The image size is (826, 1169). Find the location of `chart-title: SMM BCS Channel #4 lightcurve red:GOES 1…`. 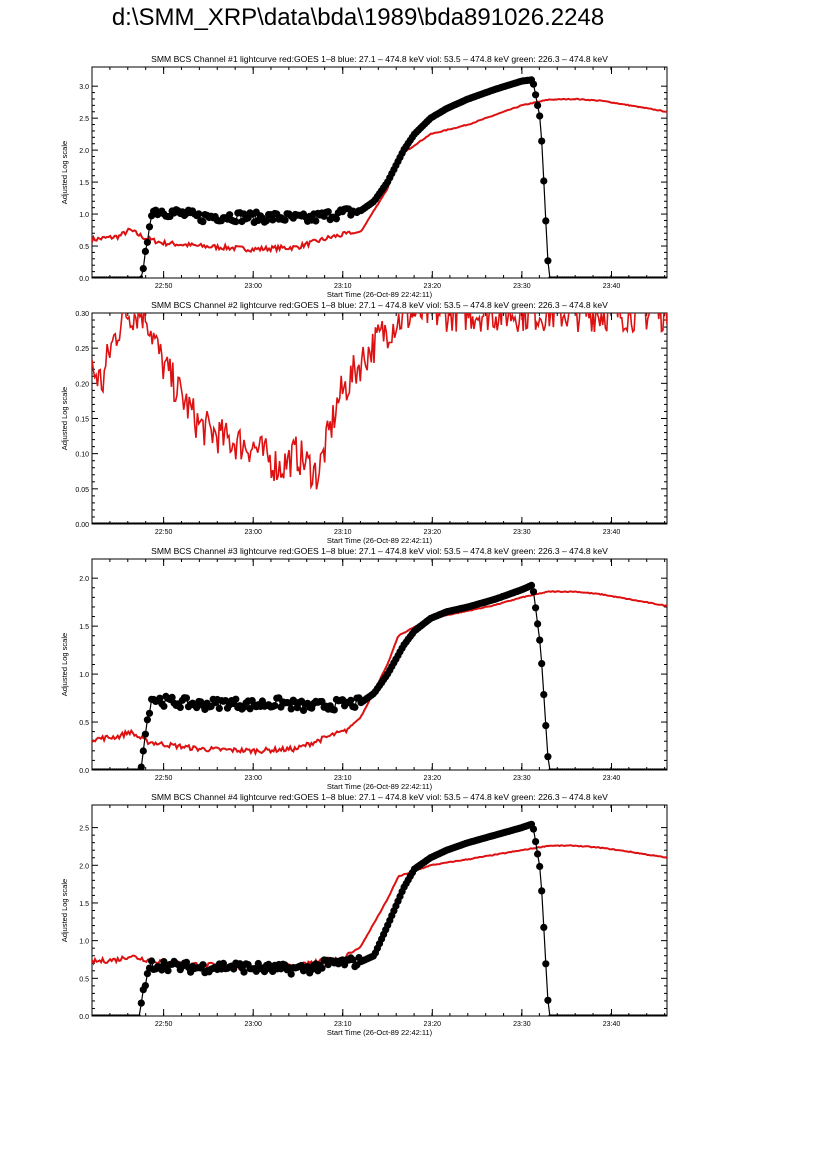

chart-title: SMM BCS Channel #4 lightcurve red:GOES 1… is located at coordinates (379, 797).